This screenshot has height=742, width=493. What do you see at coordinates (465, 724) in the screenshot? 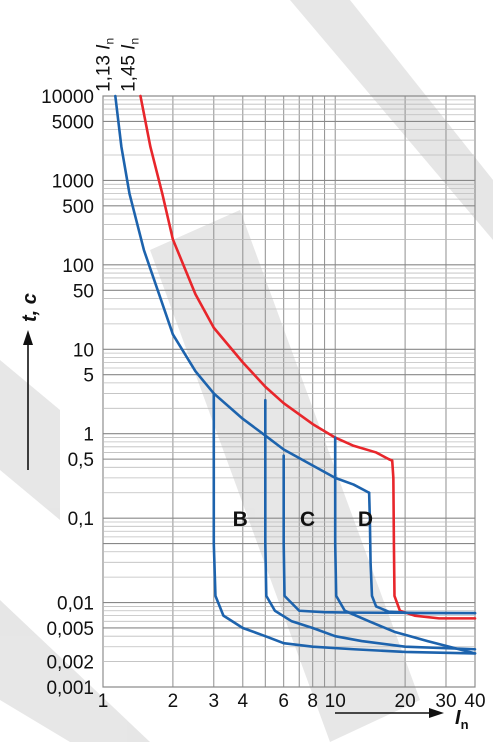
I see `x-axis-label-sub: n` at bounding box center [465, 724].